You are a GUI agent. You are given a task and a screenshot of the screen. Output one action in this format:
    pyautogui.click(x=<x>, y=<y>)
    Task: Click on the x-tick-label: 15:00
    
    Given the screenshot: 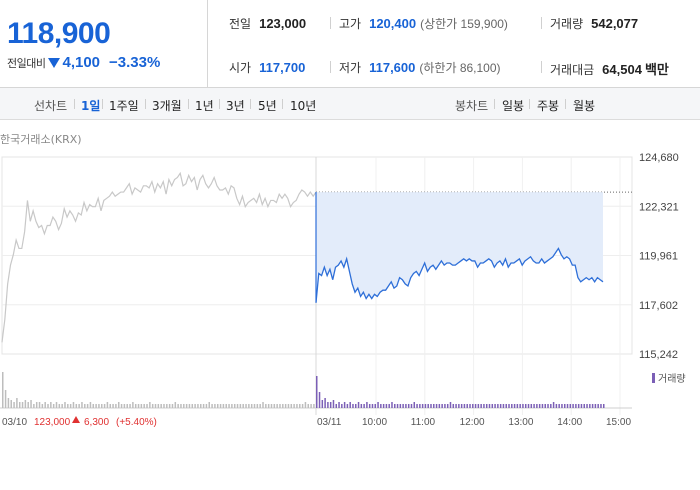 What is the action you would take?
    pyautogui.click(x=618, y=422)
    